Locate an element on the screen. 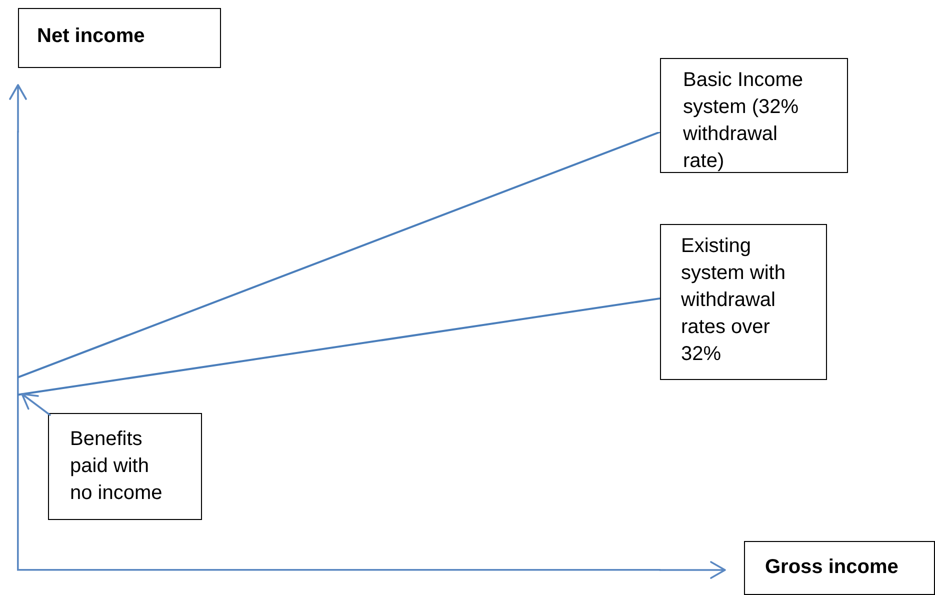 The image size is (935, 595). annotation: Benefits paid with no income is located at coordinates (125, 466).